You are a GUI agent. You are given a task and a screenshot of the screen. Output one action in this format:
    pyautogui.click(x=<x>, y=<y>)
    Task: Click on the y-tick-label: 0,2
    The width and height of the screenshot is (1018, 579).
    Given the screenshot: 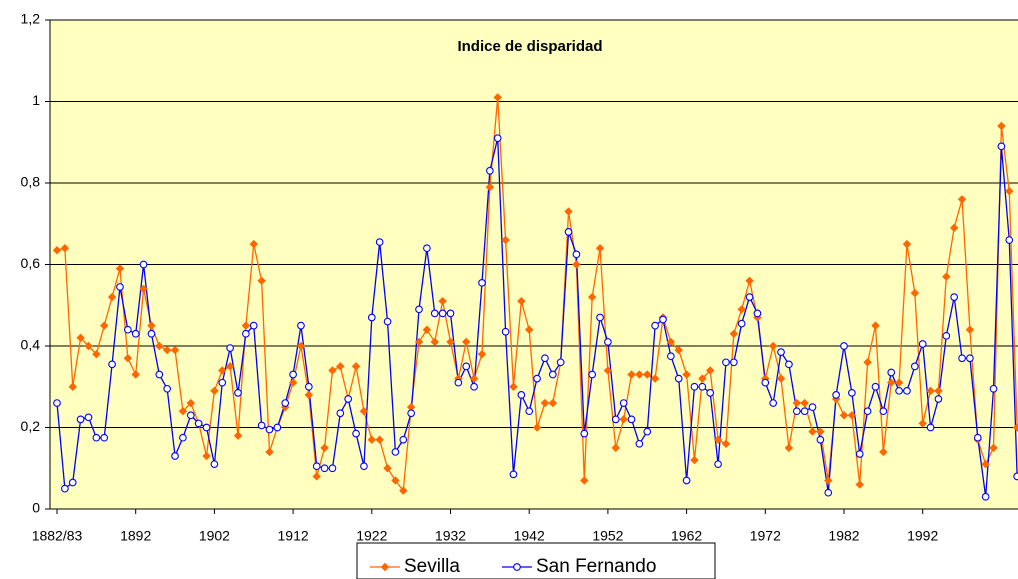 What is the action you would take?
    pyautogui.click(x=31, y=426)
    